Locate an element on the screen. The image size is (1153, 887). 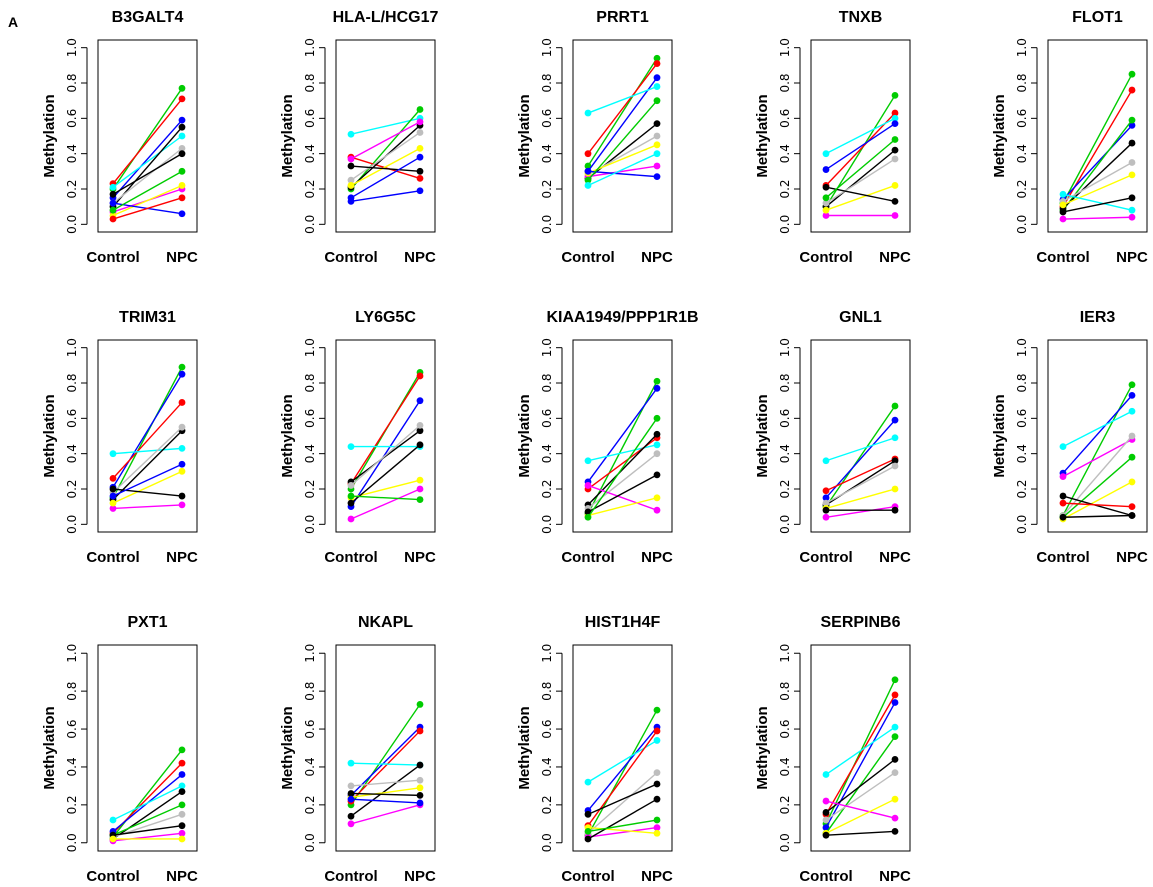
panel-title: GNL1 is located at coordinates (860, 317).